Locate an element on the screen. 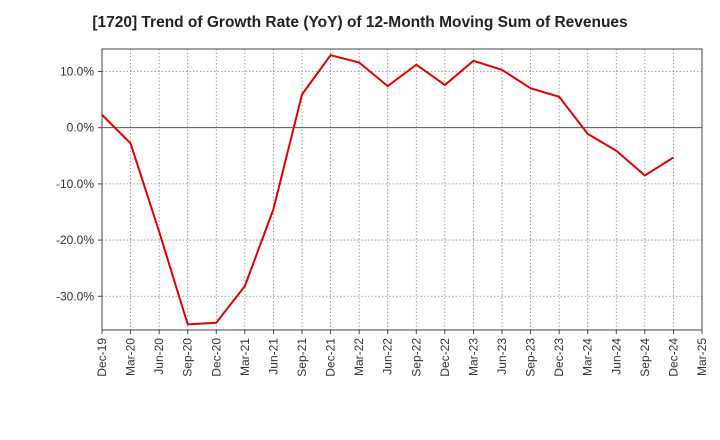 The image size is (720, 440). x-tick-label: Mar-21 is located at coordinates (245, 357).